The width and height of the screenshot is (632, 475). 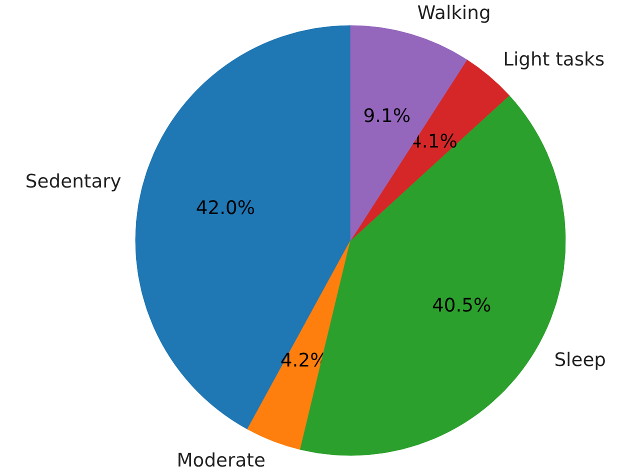 What do you see at coordinates (221, 461) in the screenshot?
I see `slice-label: Moderate` at bounding box center [221, 461].